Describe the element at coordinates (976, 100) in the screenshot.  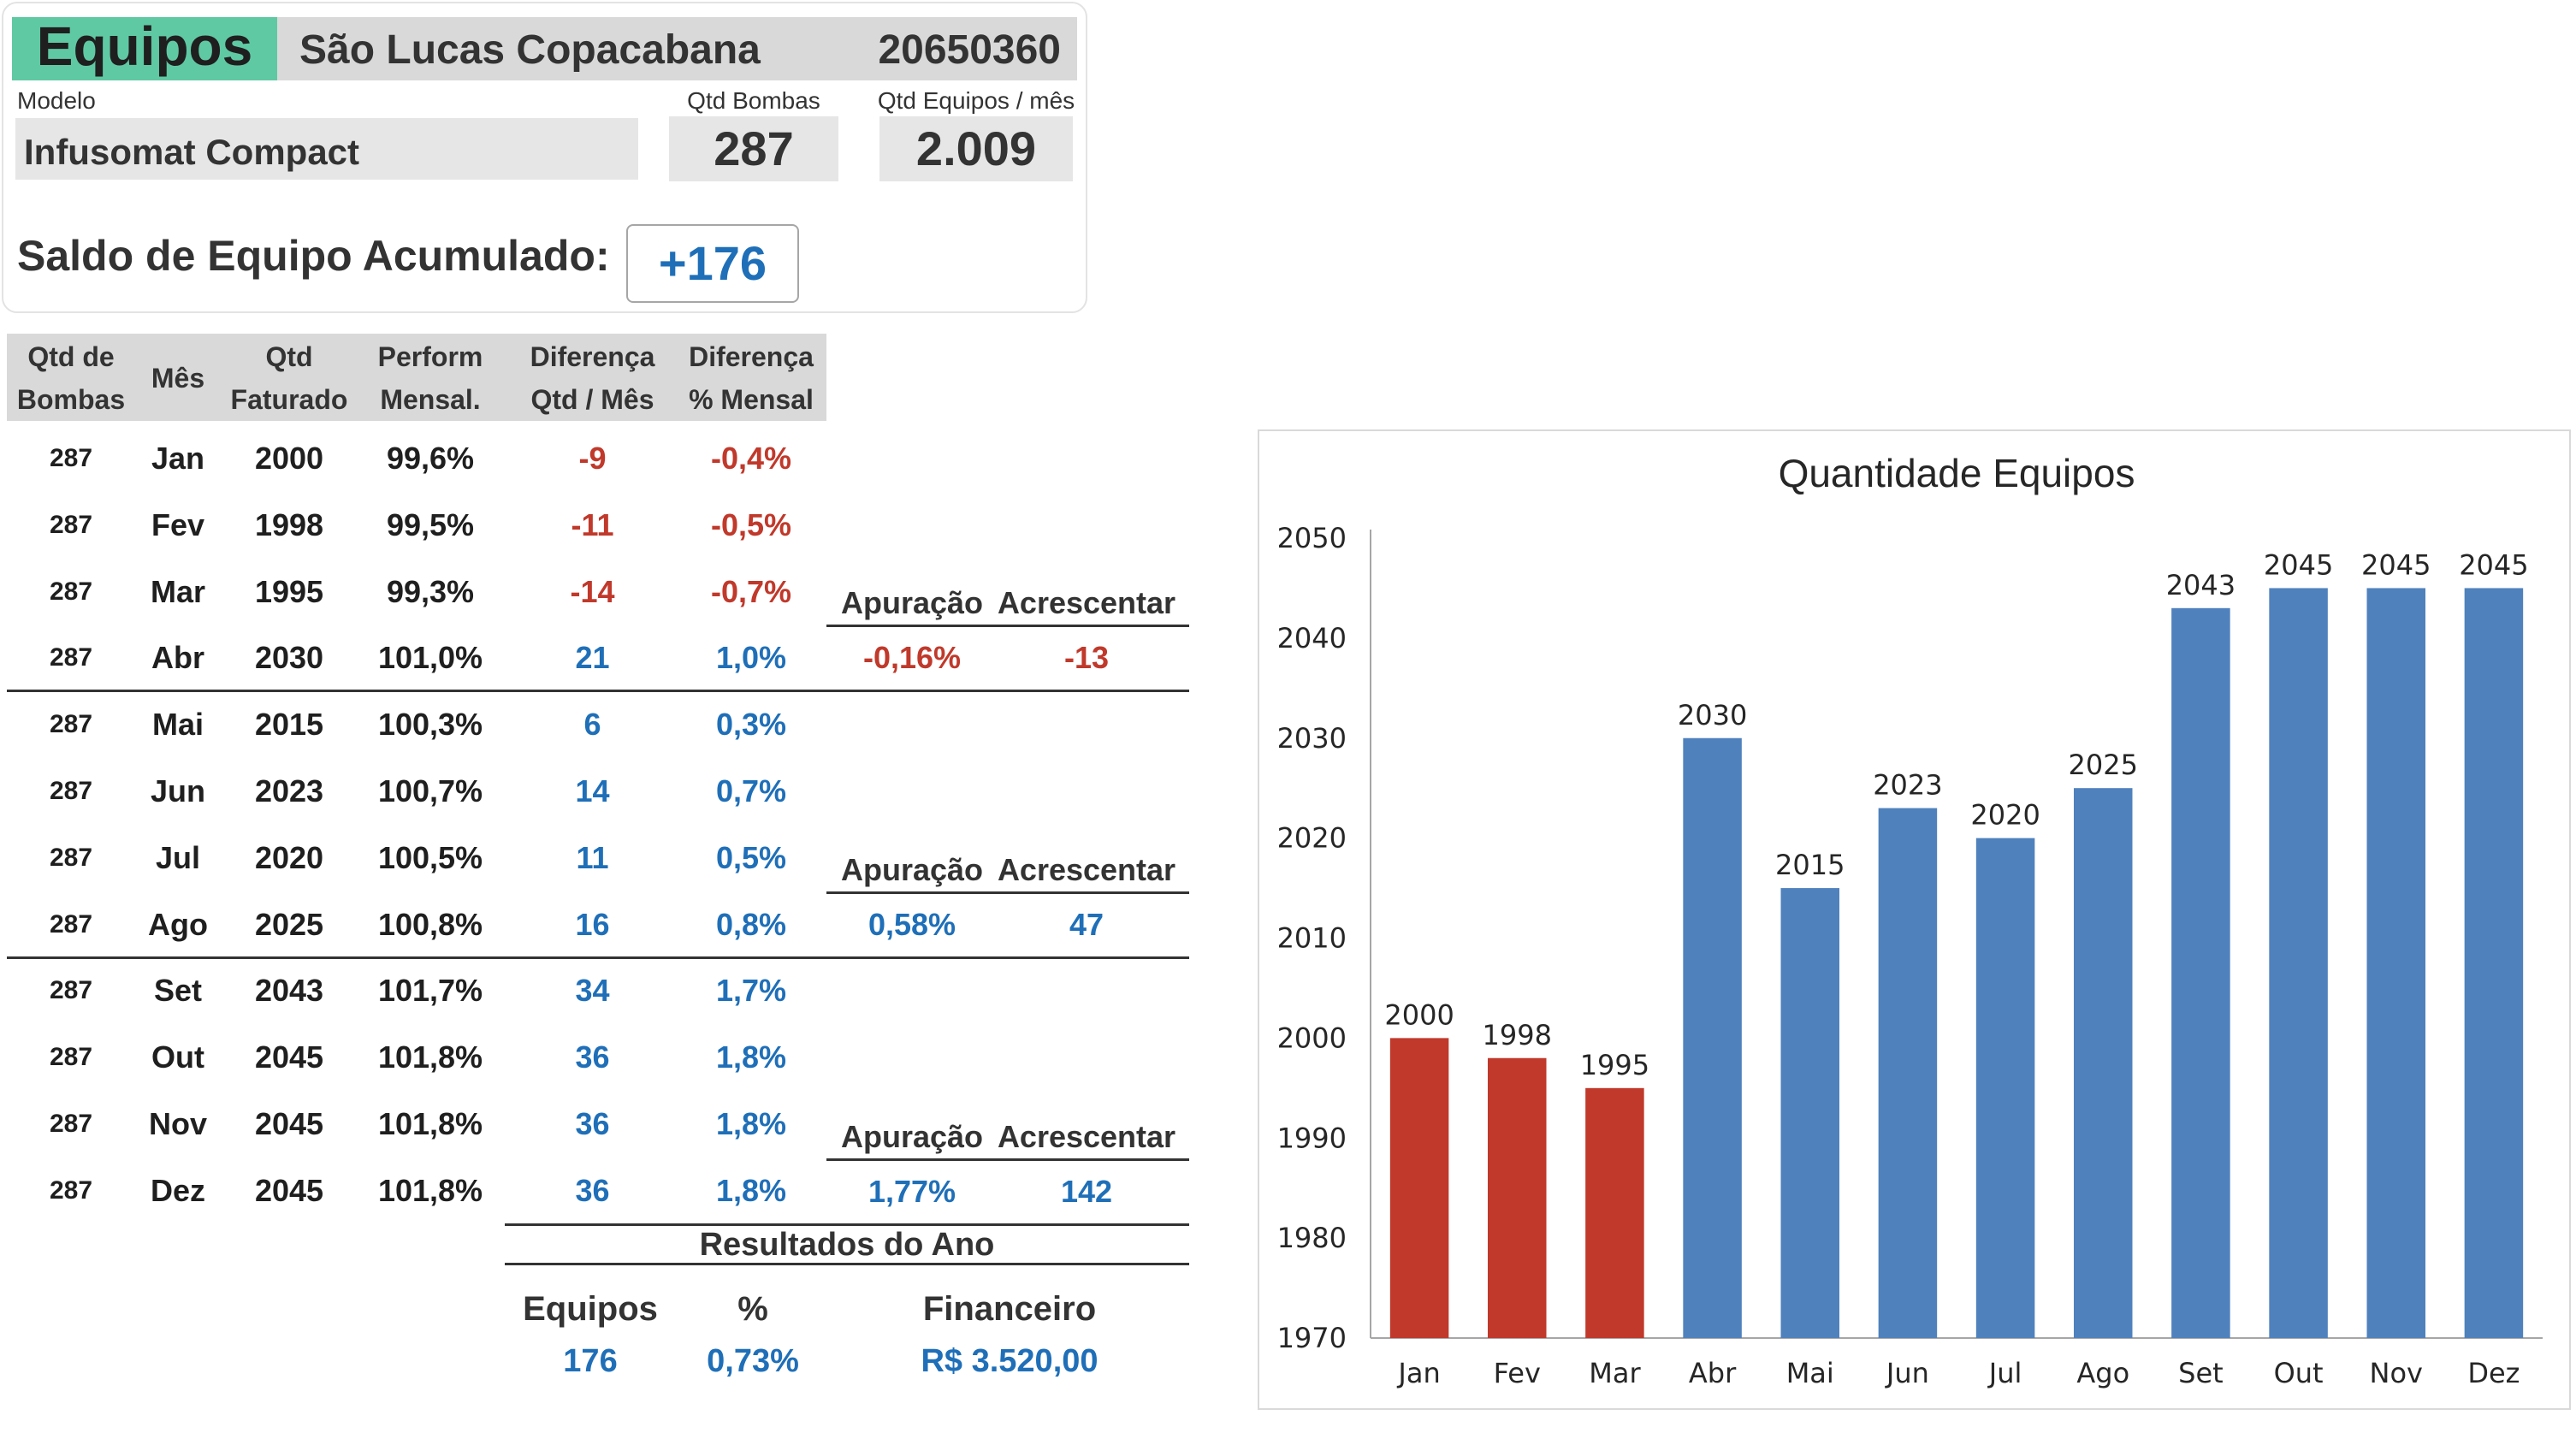
I see `qtd-equipos-label: Qtd Equipos / mês` at that location.